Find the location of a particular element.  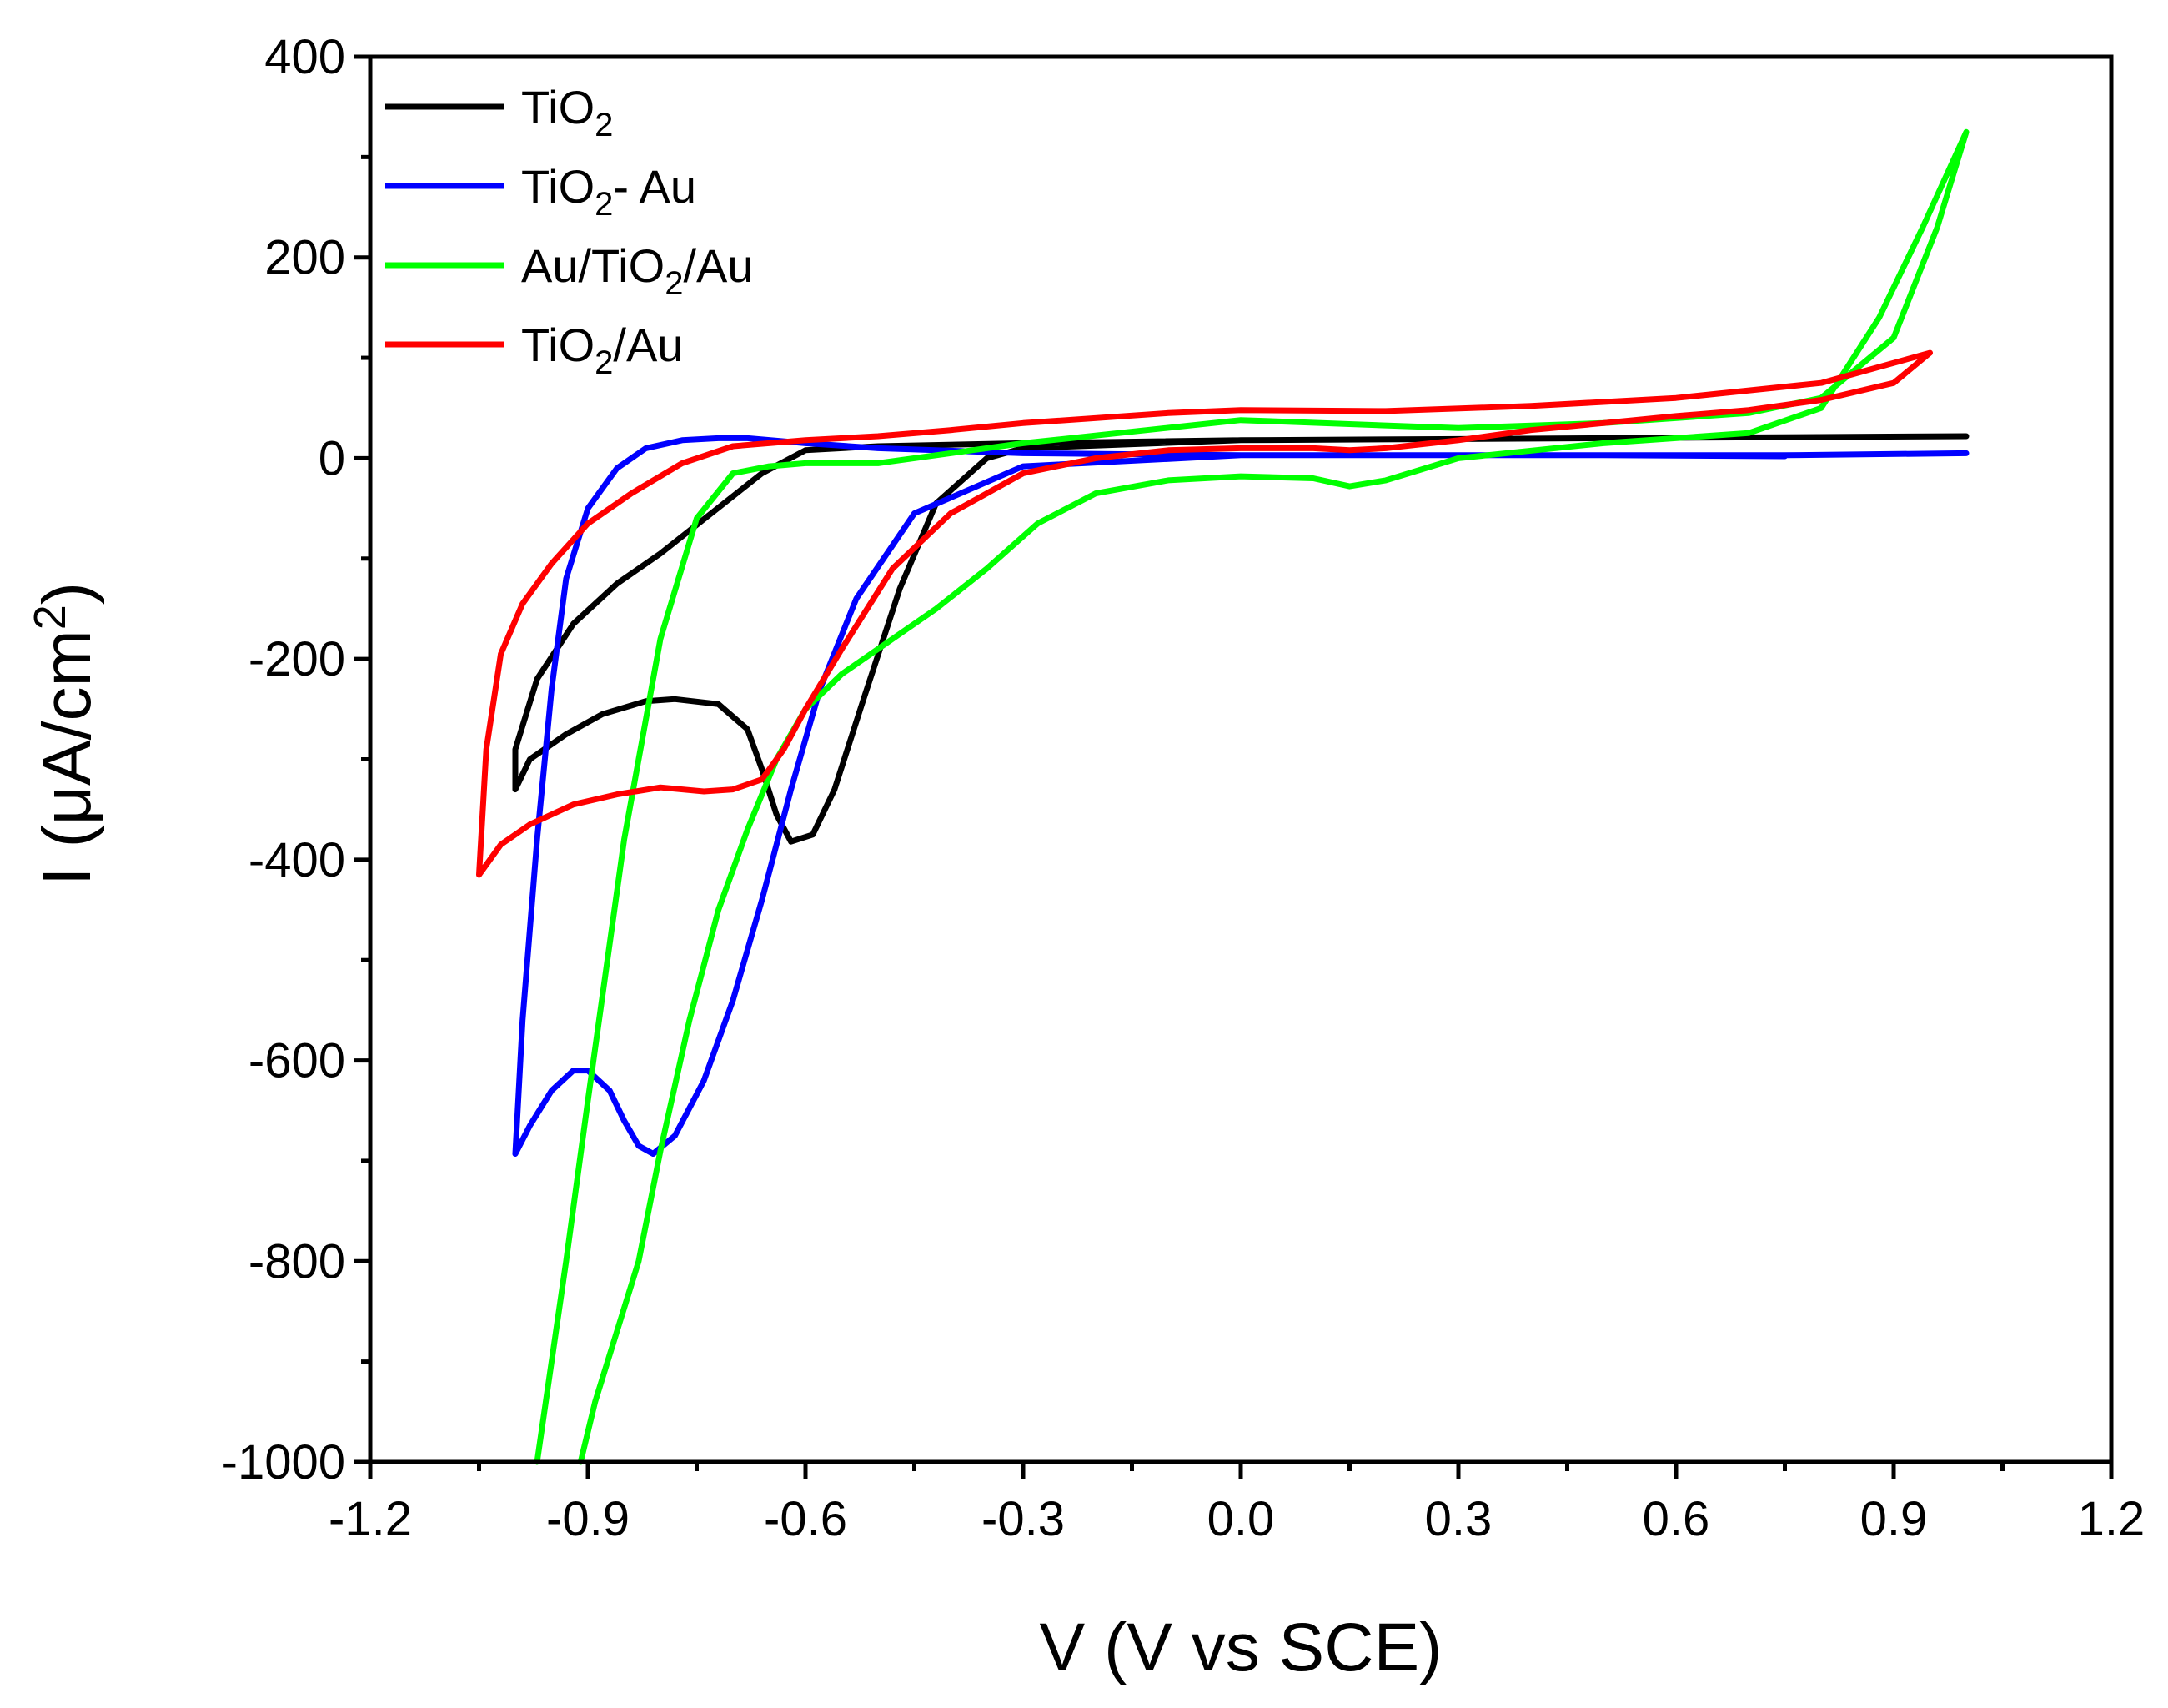

x-tick-label: -1.2 is located at coordinates (370, 1519).